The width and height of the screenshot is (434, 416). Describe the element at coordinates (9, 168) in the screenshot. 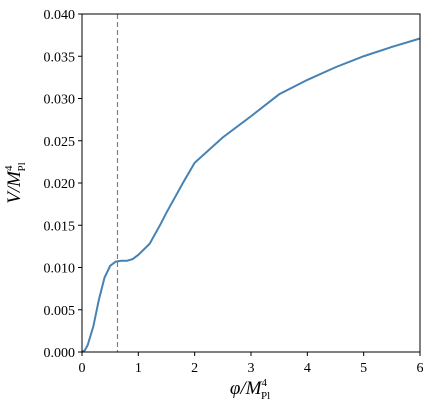

I see `y-label-sup: 4` at that location.